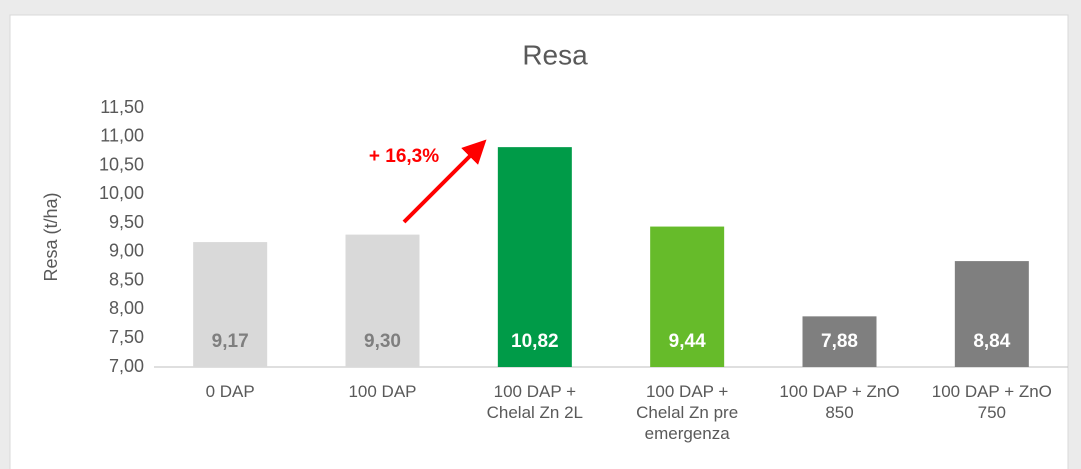  I want to click on value-label: 9,44, so click(687, 341).